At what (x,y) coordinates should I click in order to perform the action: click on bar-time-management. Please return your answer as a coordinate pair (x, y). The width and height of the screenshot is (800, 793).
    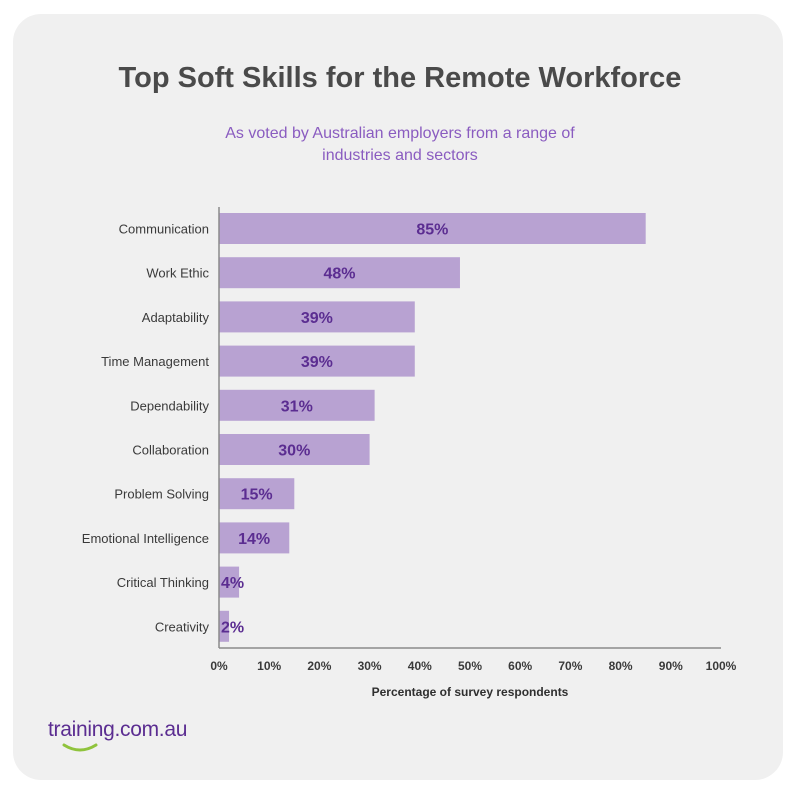
    Looking at the image, I should click on (317, 361).